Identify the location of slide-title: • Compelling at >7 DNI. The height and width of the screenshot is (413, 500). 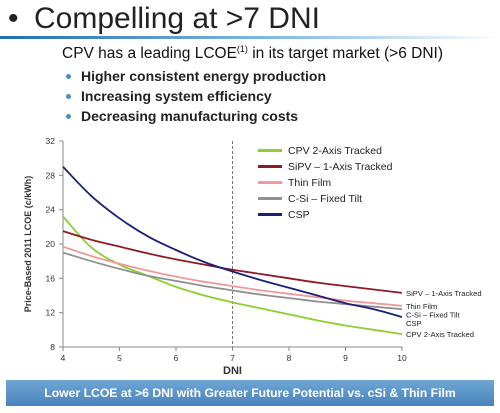
(164, 19).